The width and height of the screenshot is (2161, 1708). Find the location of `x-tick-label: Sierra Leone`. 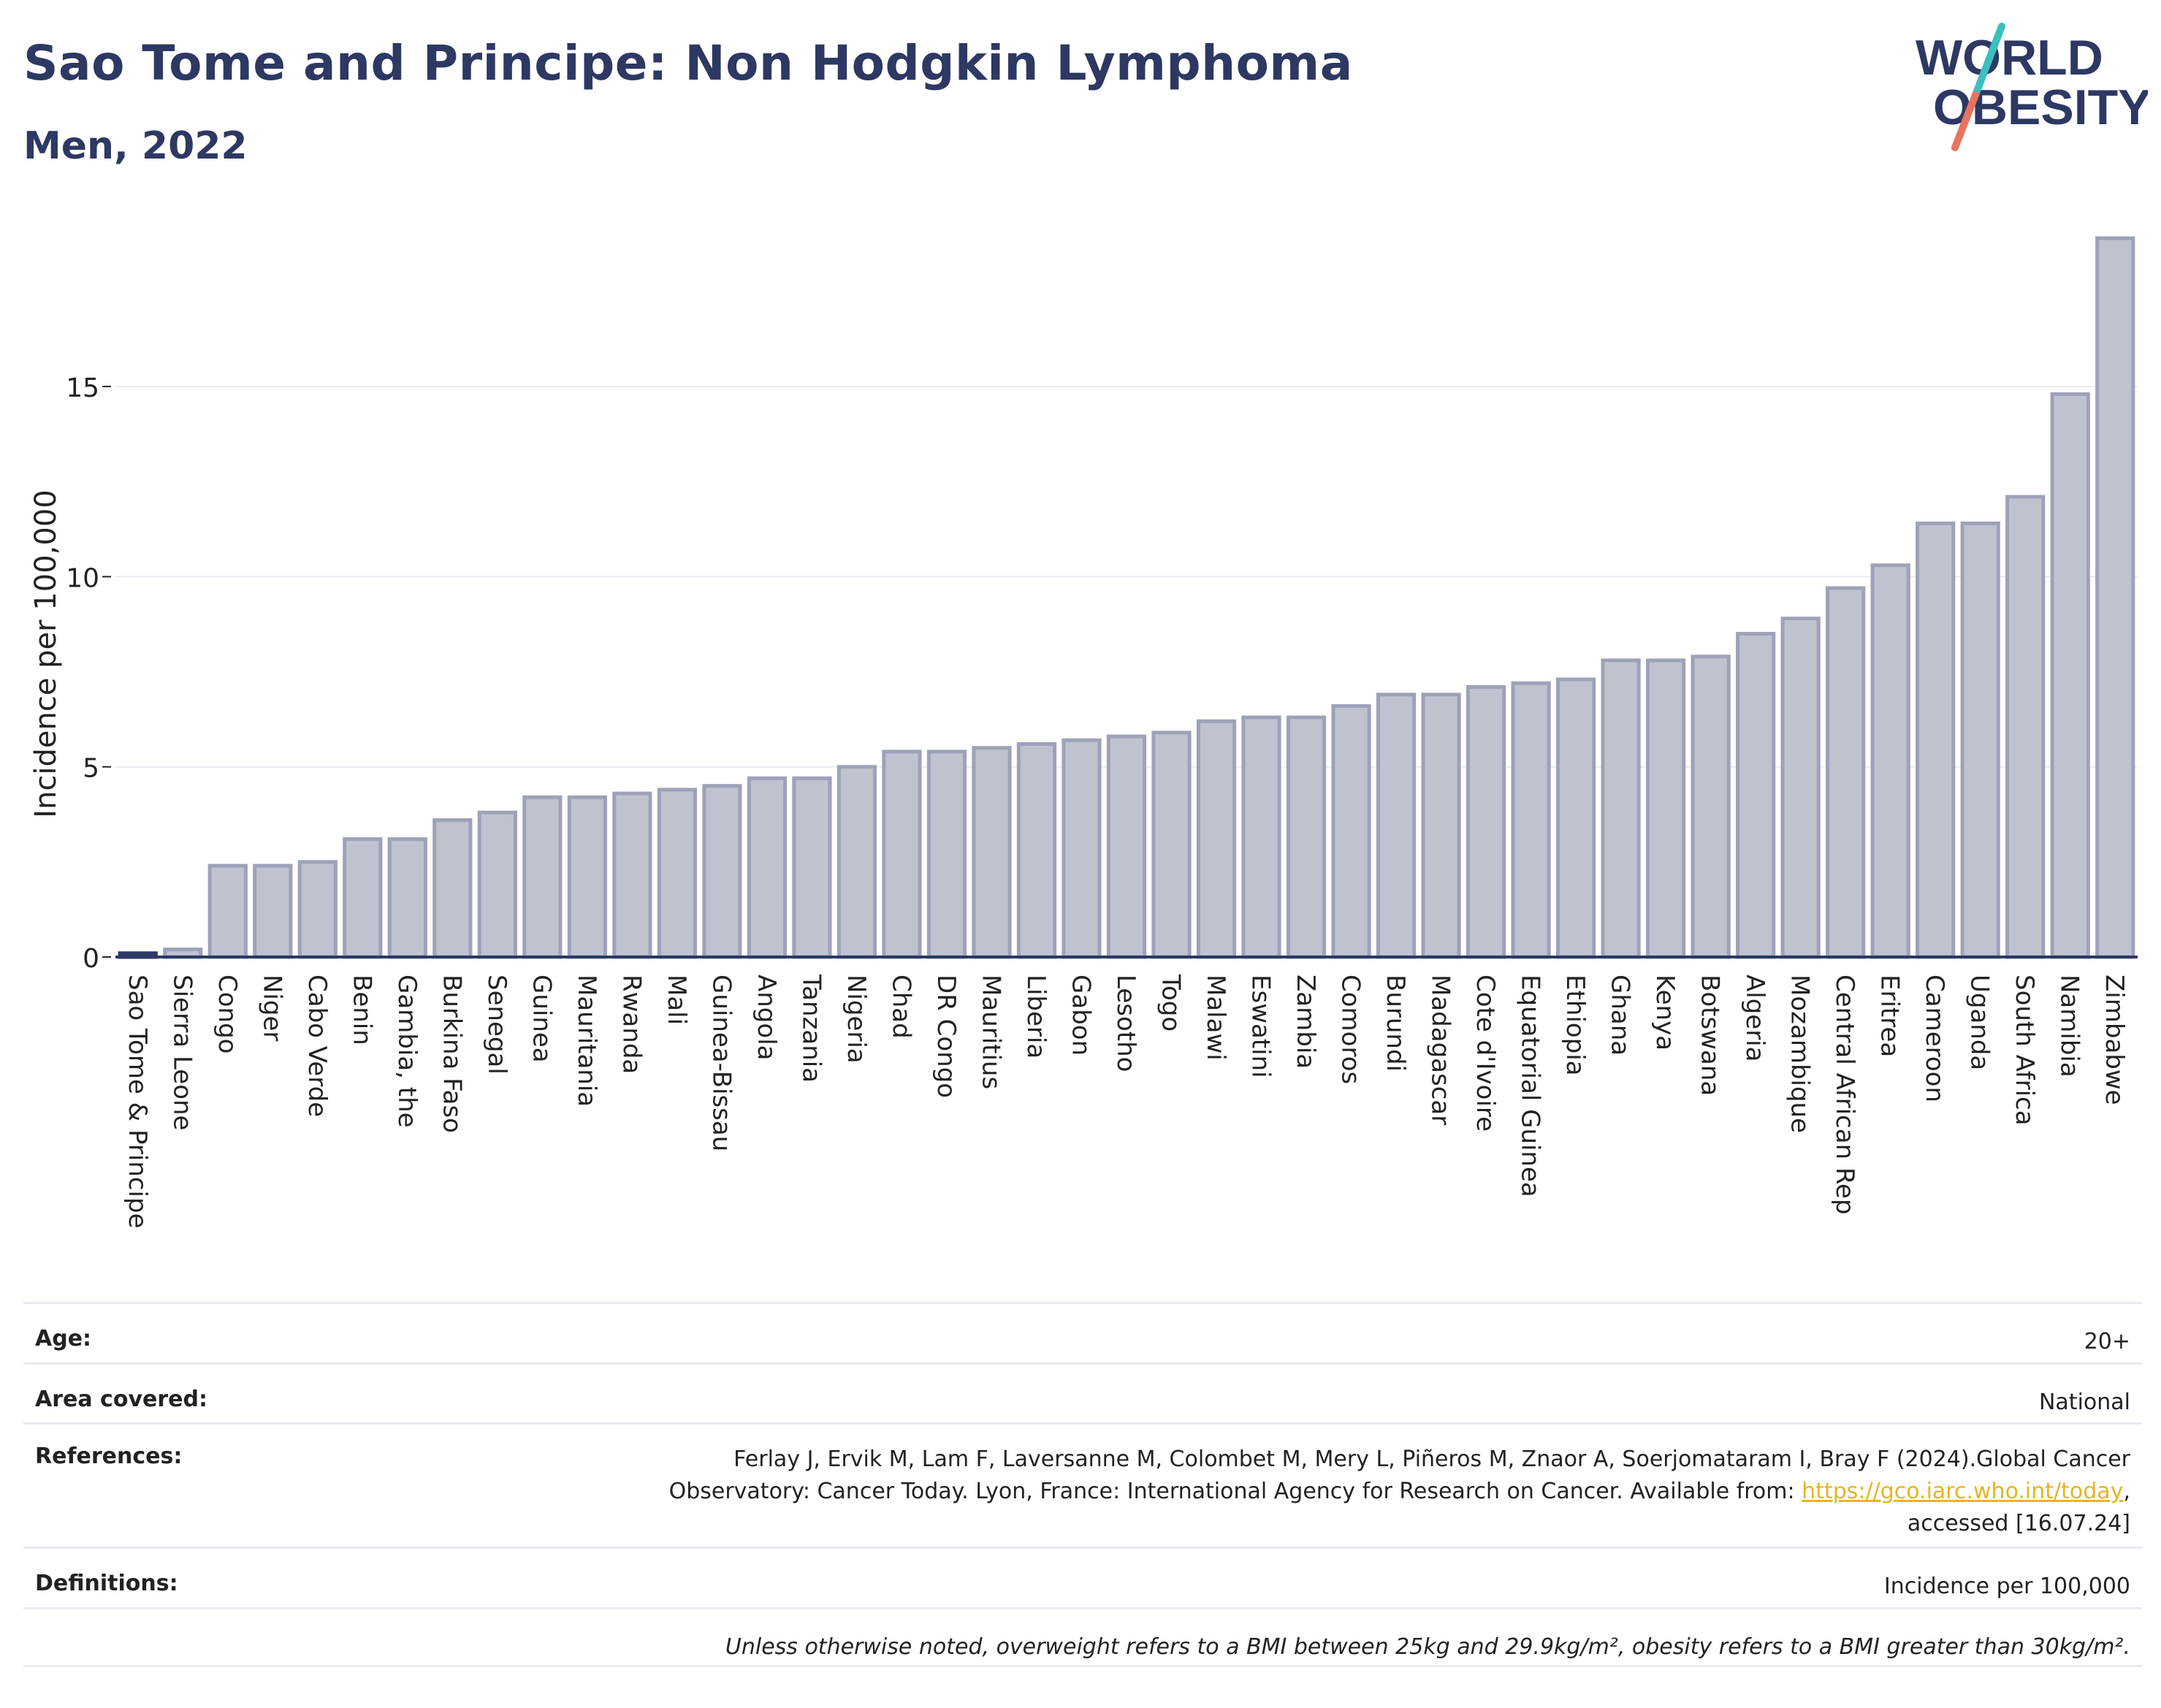

x-tick-label: Sierra Leone is located at coordinates (182, 1052).